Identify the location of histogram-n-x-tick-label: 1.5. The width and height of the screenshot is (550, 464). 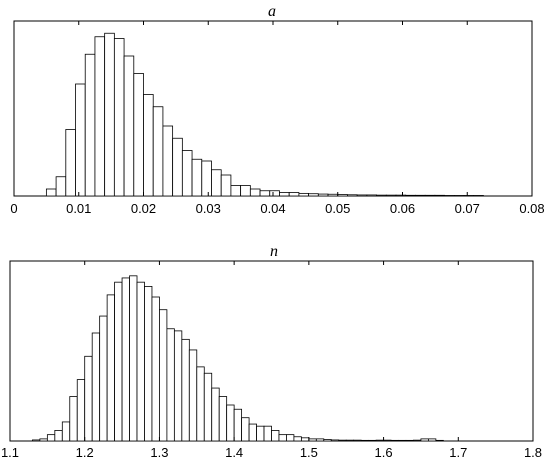
(309, 452).